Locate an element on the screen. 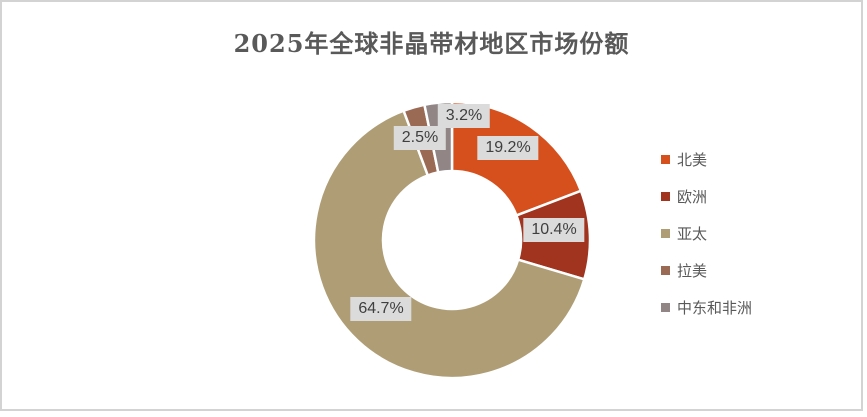 This screenshot has width=867, height=417. chart-title: 2025年全球非晶带材地区市场份额 is located at coordinates (431, 43).